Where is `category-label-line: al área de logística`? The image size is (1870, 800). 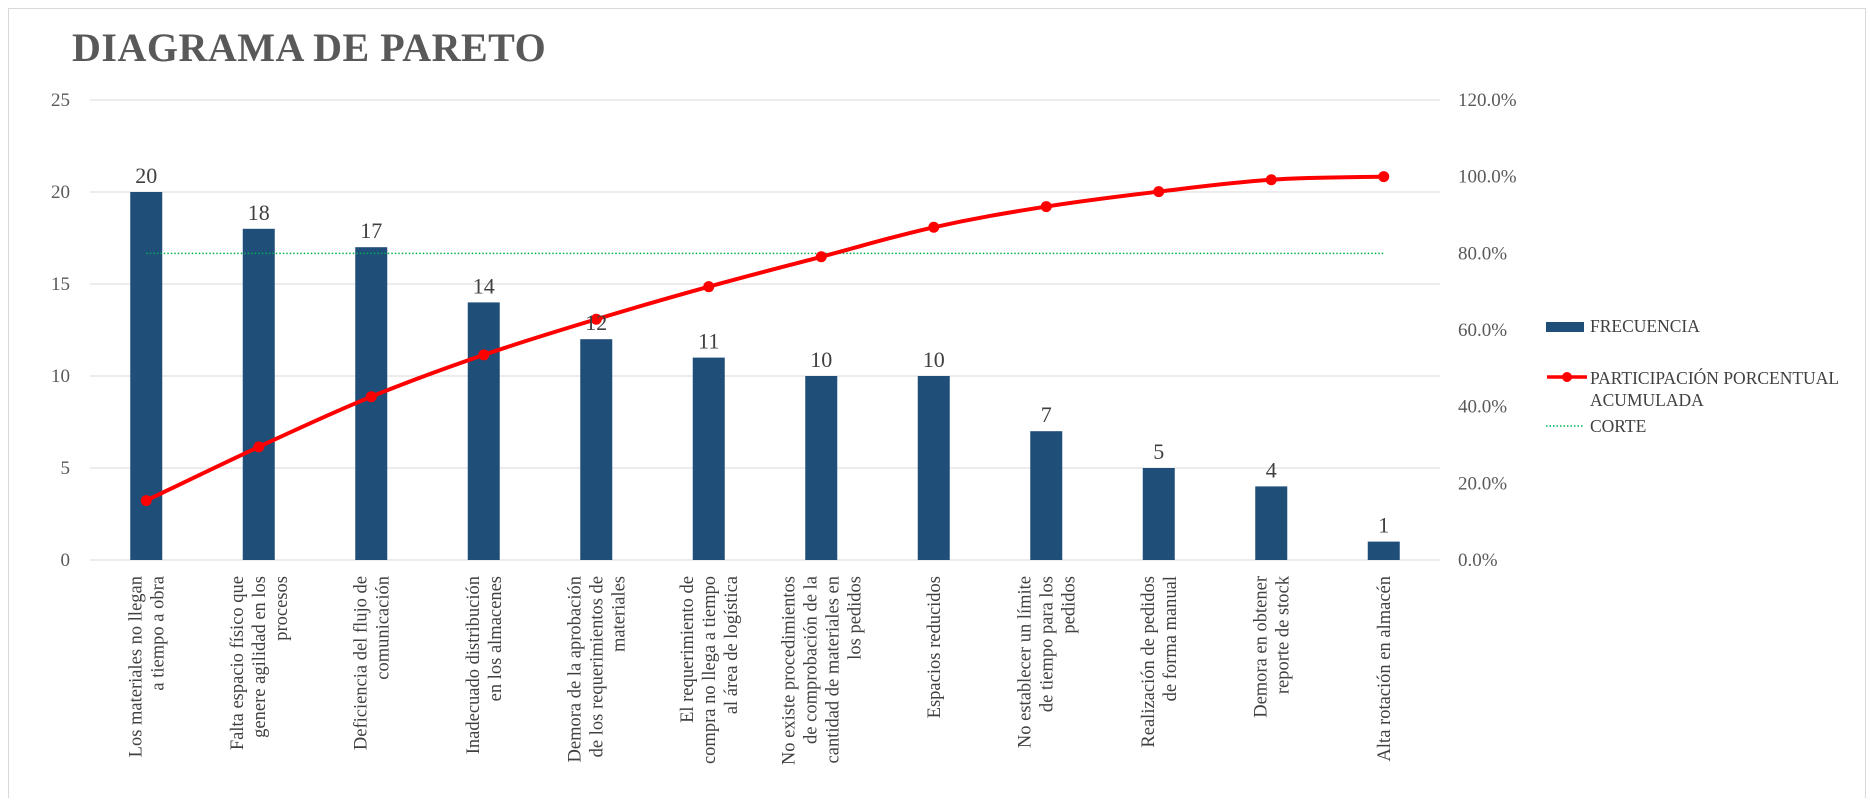 category-label-line: al área de logística is located at coordinates (732, 645).